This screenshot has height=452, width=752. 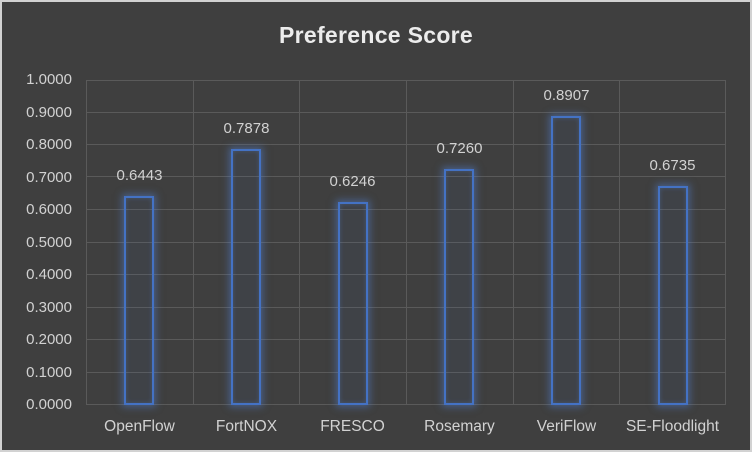 What do you see at coordinates (49, 274) in the screenshot?
I see `y-axis-tick-label: 0.4000` at bounding box center [49, 274].